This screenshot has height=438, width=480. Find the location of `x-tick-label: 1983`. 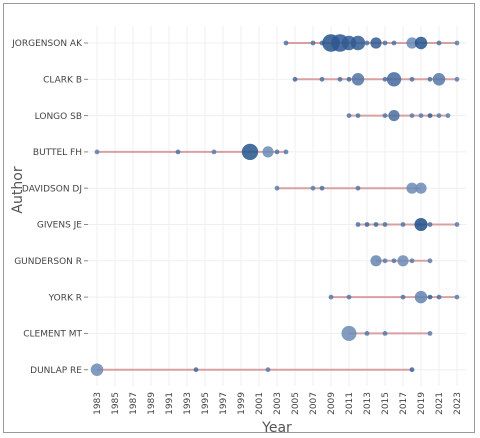

x-tick-label: 1983 is located at coordinates (98, 403).